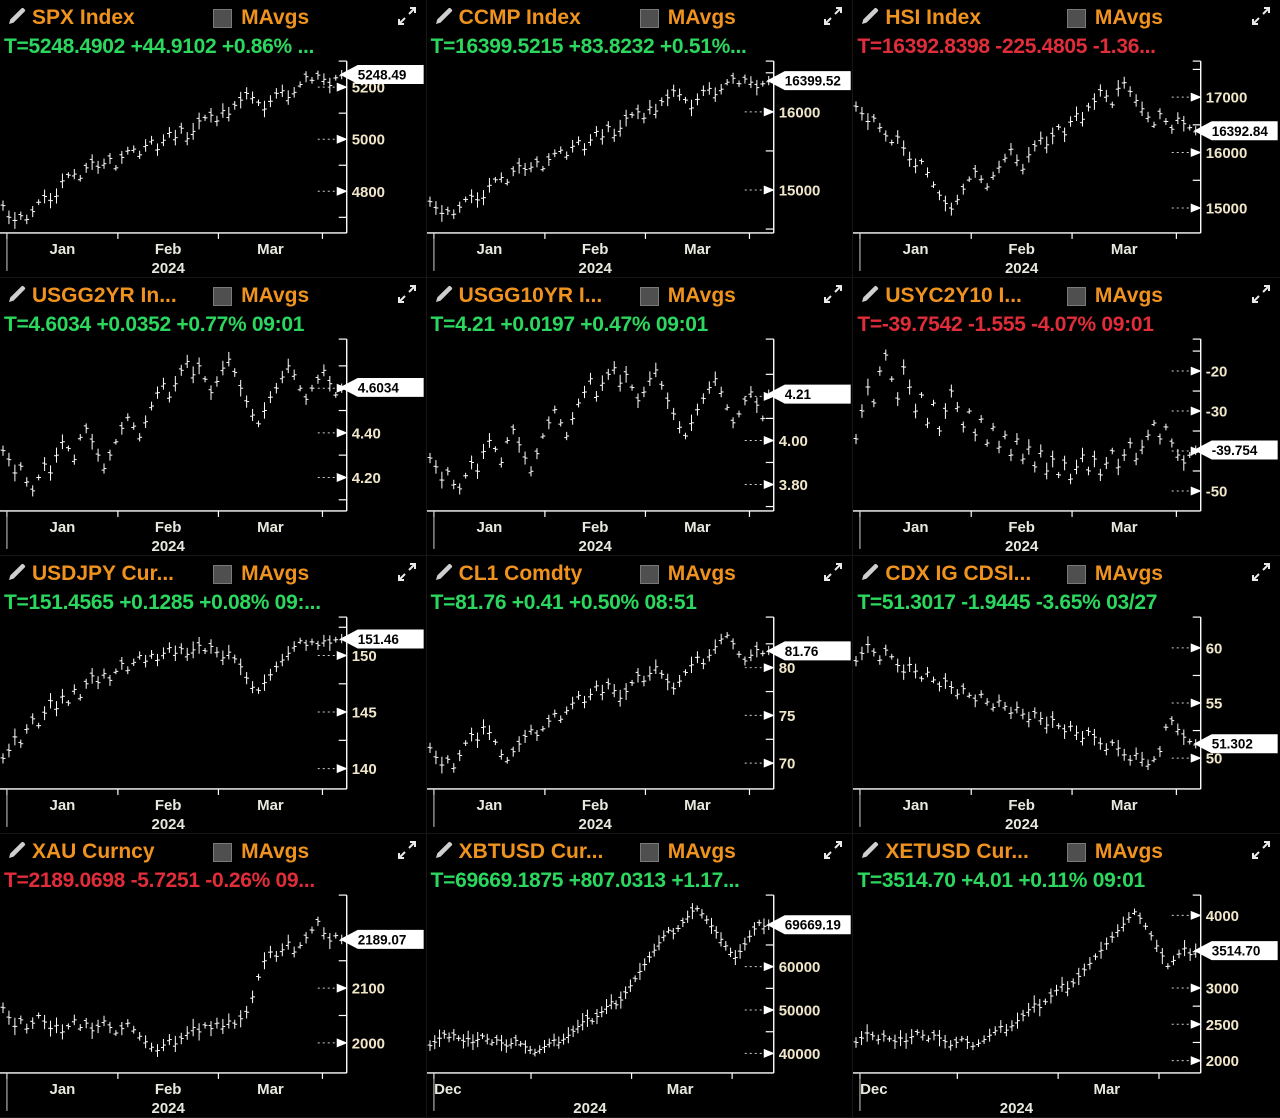  What do you see at coordinates (639, 723) in the screenshot?
I see `price-chart: Jan Feb Mar 2024 80 75 70 81.76` at bounding box center [639, 723].